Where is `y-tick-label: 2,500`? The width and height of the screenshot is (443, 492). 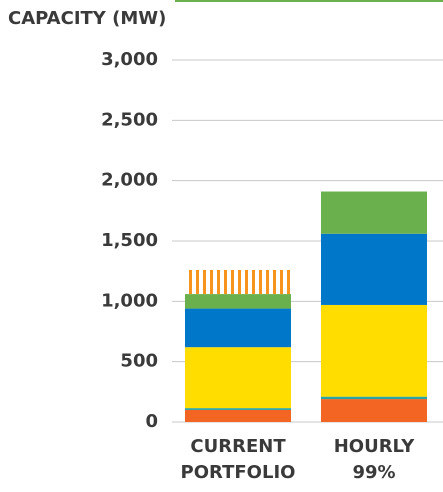 y-tick-label: 2,500 is located at coordinates (129, 119).